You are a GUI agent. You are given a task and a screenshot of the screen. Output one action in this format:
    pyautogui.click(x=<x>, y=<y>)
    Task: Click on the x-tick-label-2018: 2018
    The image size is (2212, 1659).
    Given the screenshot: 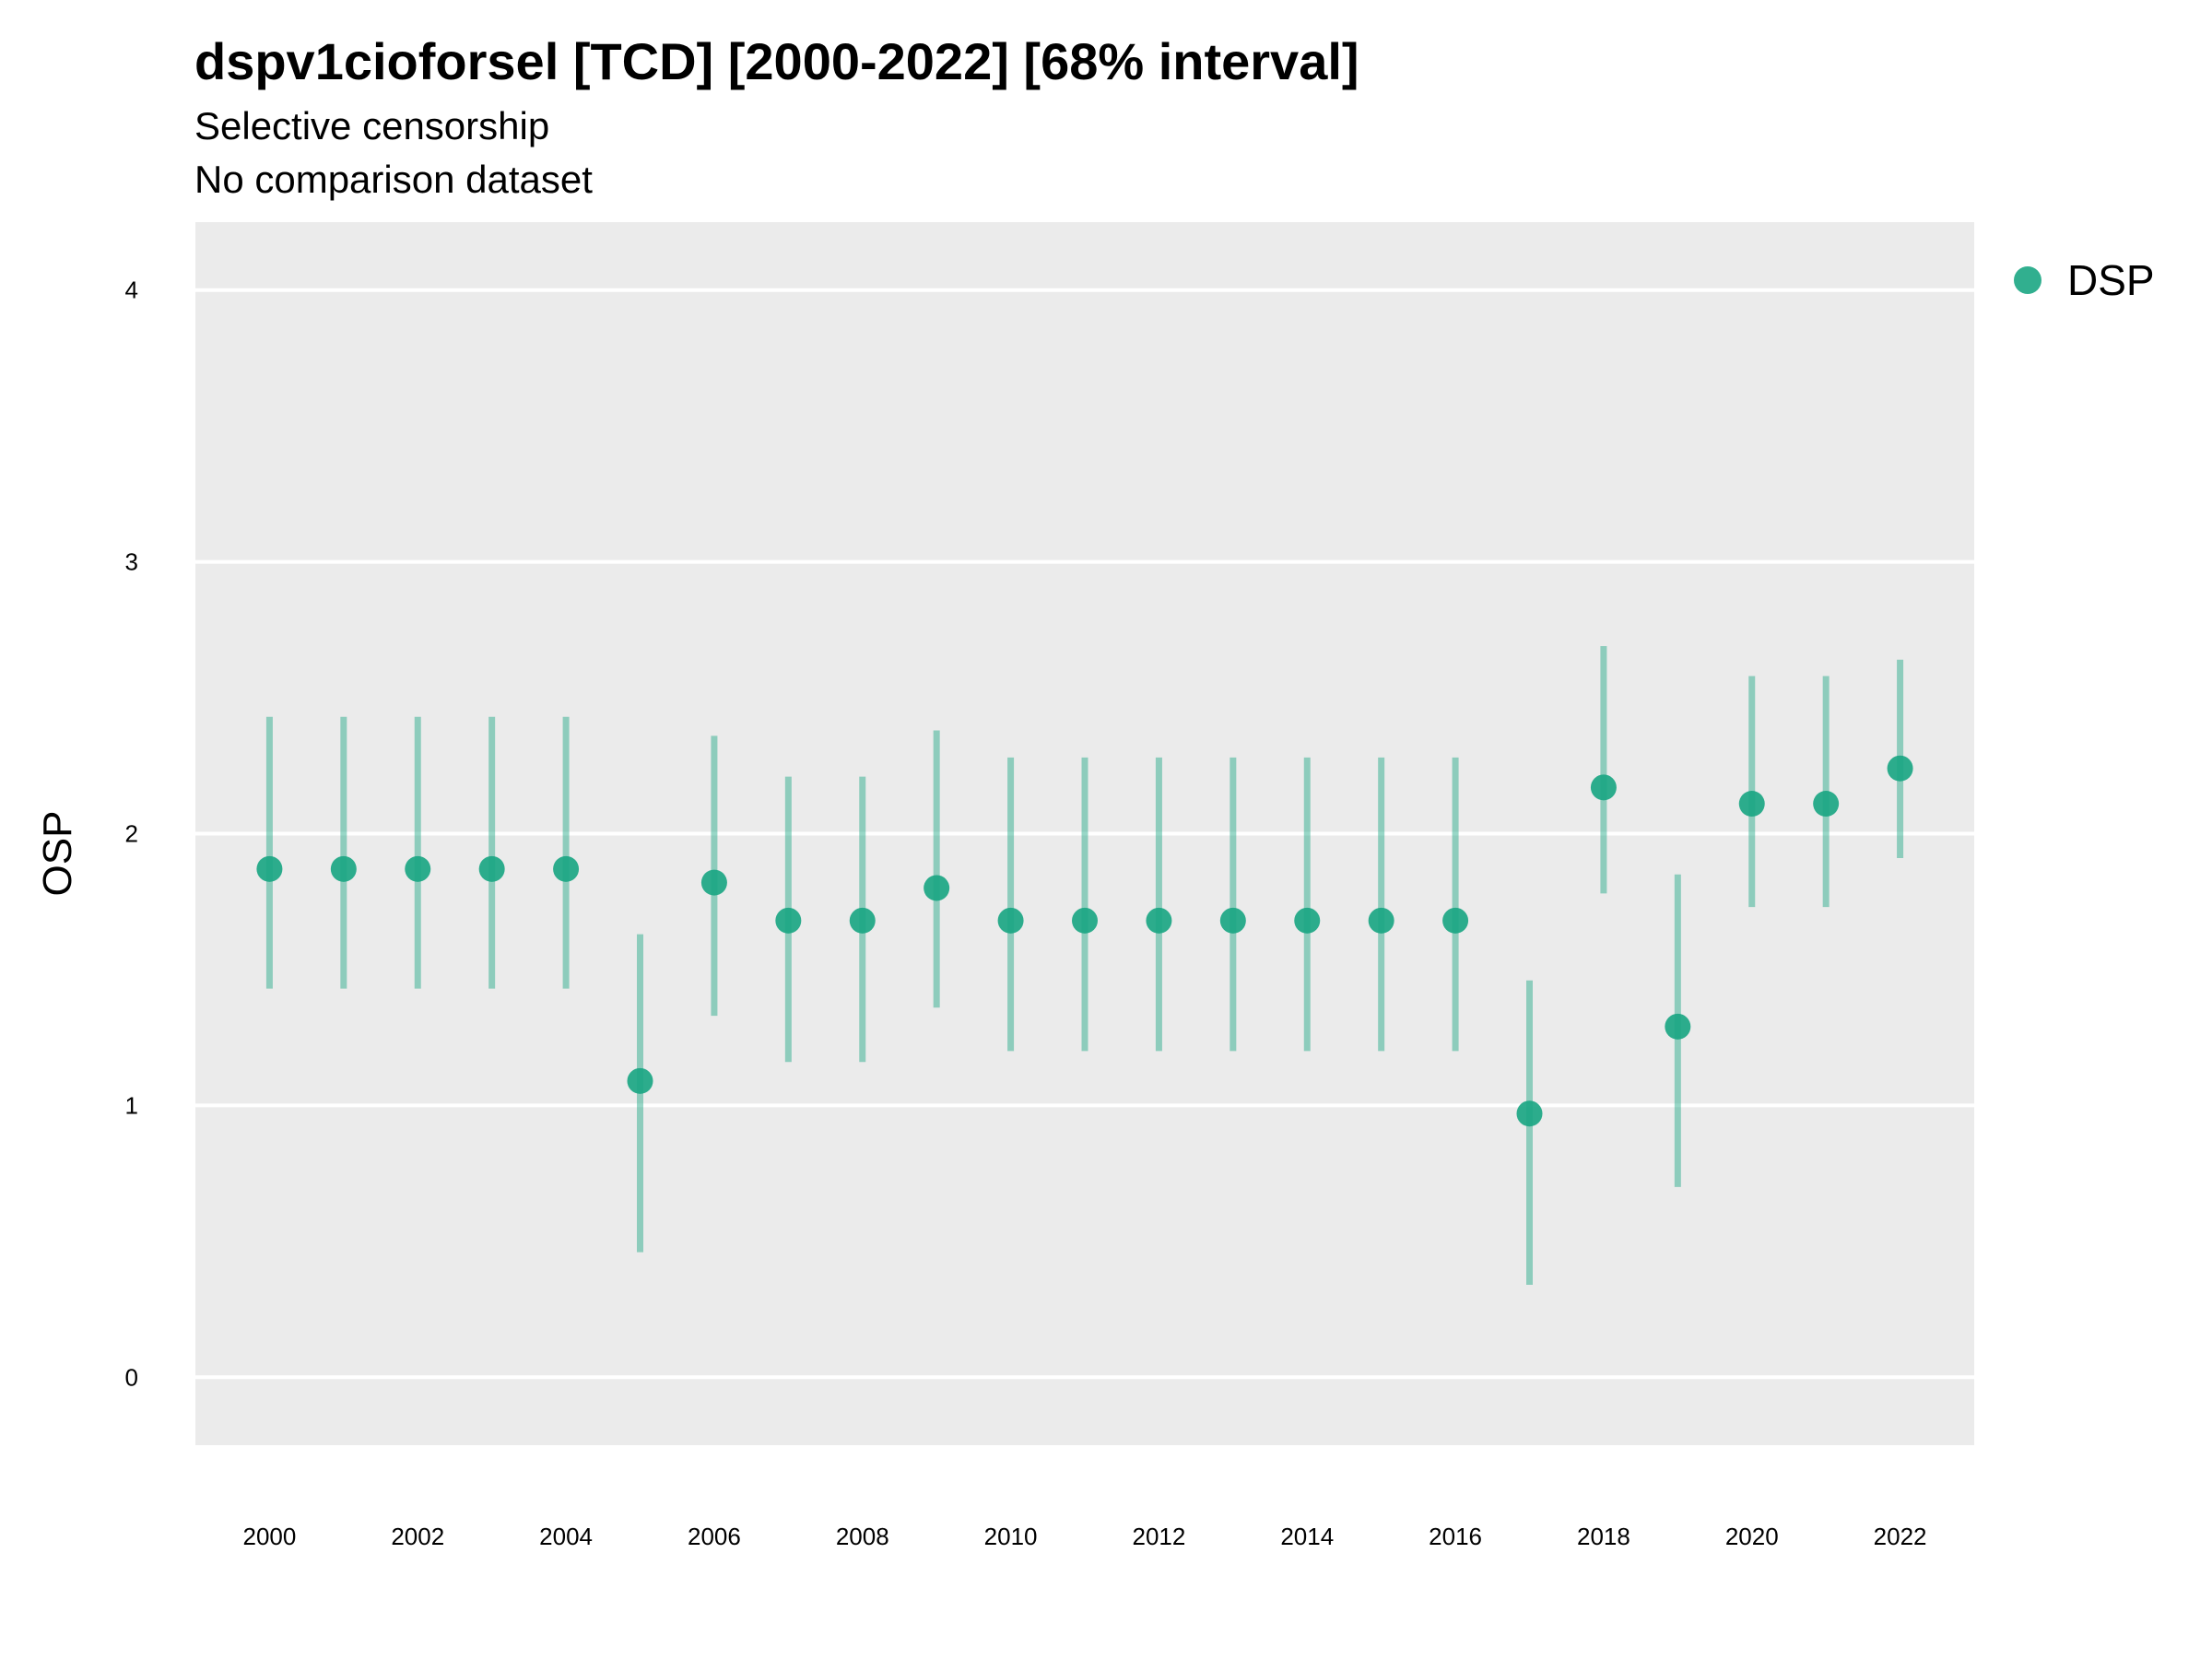 What is the action you would take?
    pyautogui.click(x=1603, y=1536)
    